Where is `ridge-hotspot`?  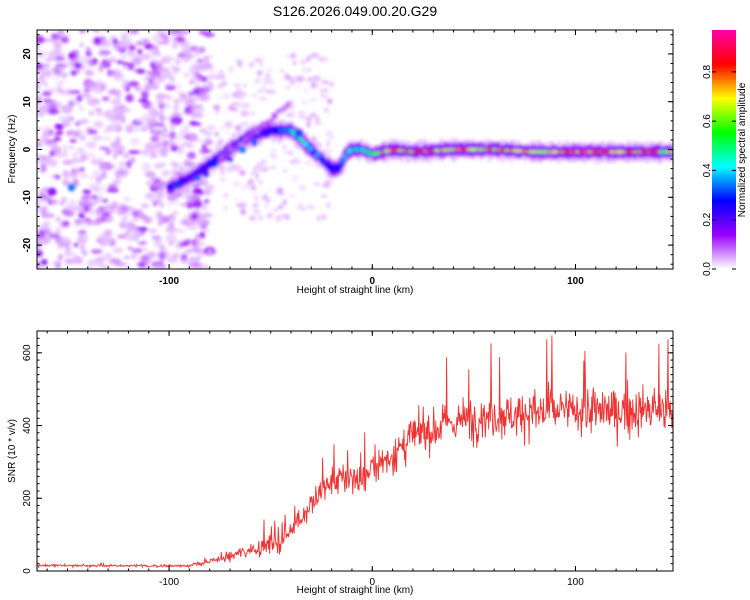 ridge-hotspot is located at coordinates (382, 152).